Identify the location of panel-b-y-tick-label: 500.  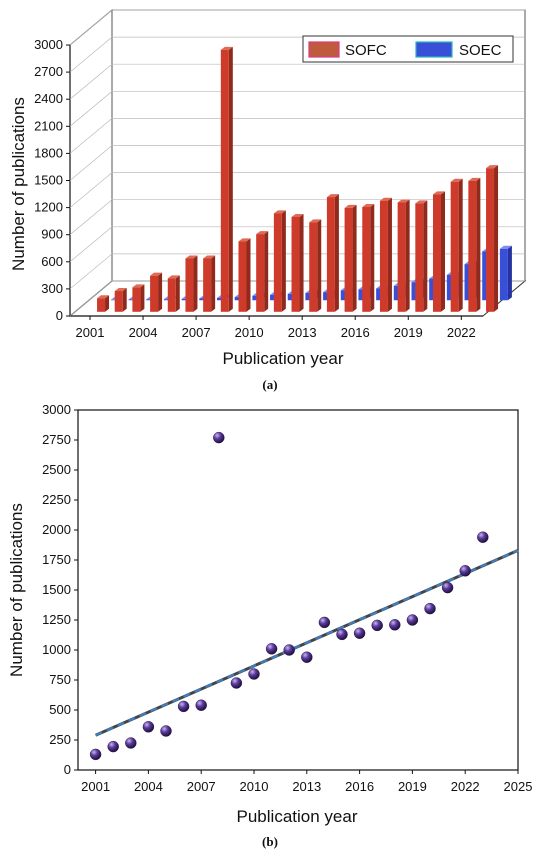
(60, 709).